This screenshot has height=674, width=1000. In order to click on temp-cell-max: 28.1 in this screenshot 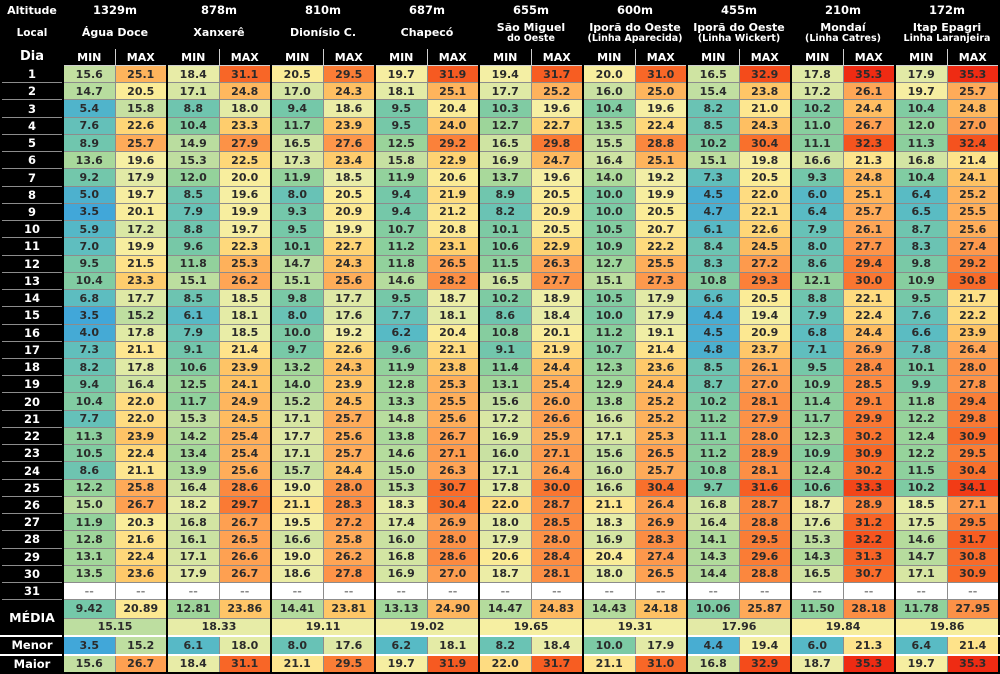, I will do `click(765, 401)`.